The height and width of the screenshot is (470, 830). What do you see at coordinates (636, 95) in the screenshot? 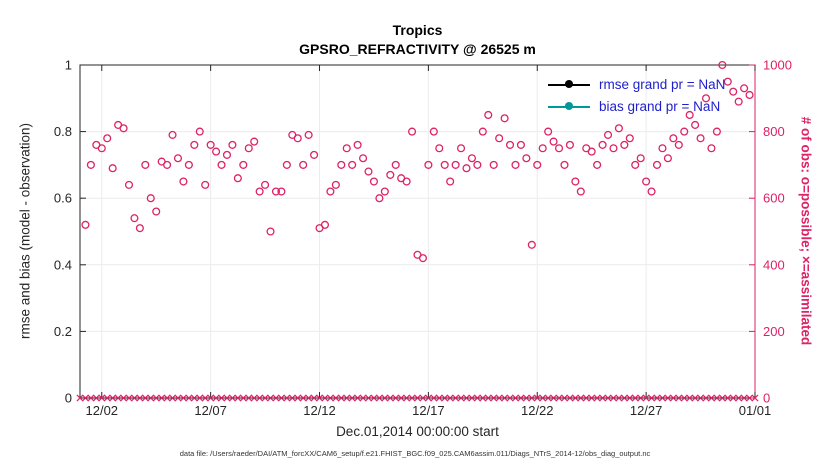
I see `legend: rmse grand pr = NaN bias grand pr = NaN` at bounding box center [636, 95].